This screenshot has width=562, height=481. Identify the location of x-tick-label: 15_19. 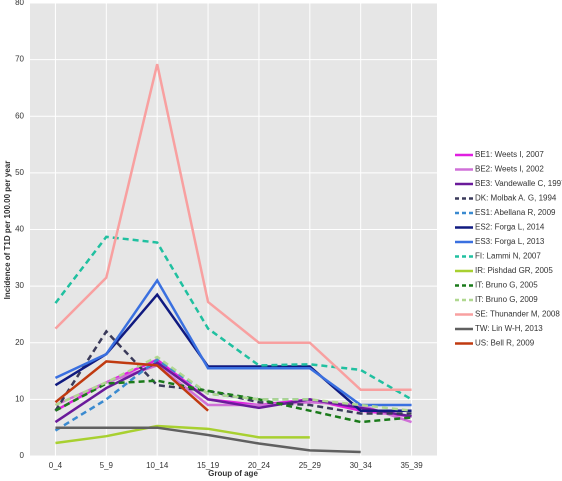
(208, 465).